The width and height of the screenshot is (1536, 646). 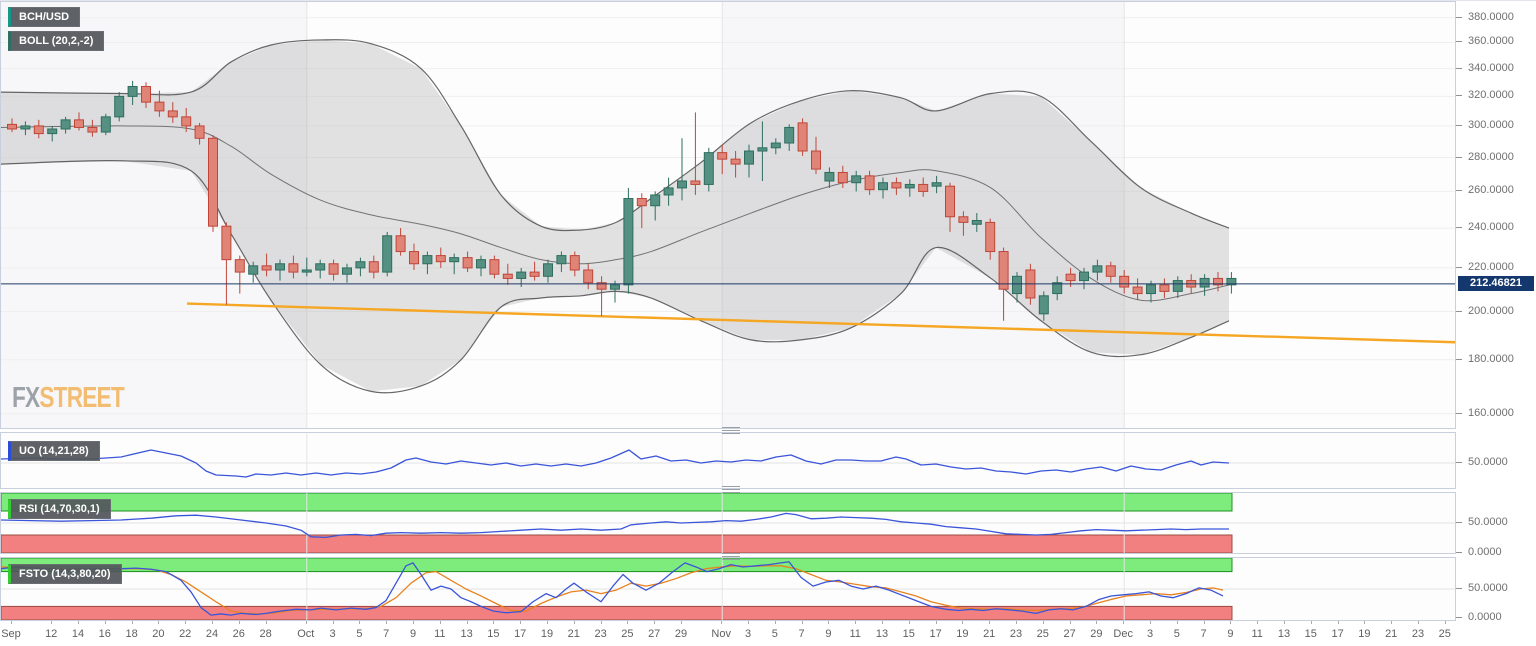 I want to click on uo-canvas, so click(x=728, y=460).